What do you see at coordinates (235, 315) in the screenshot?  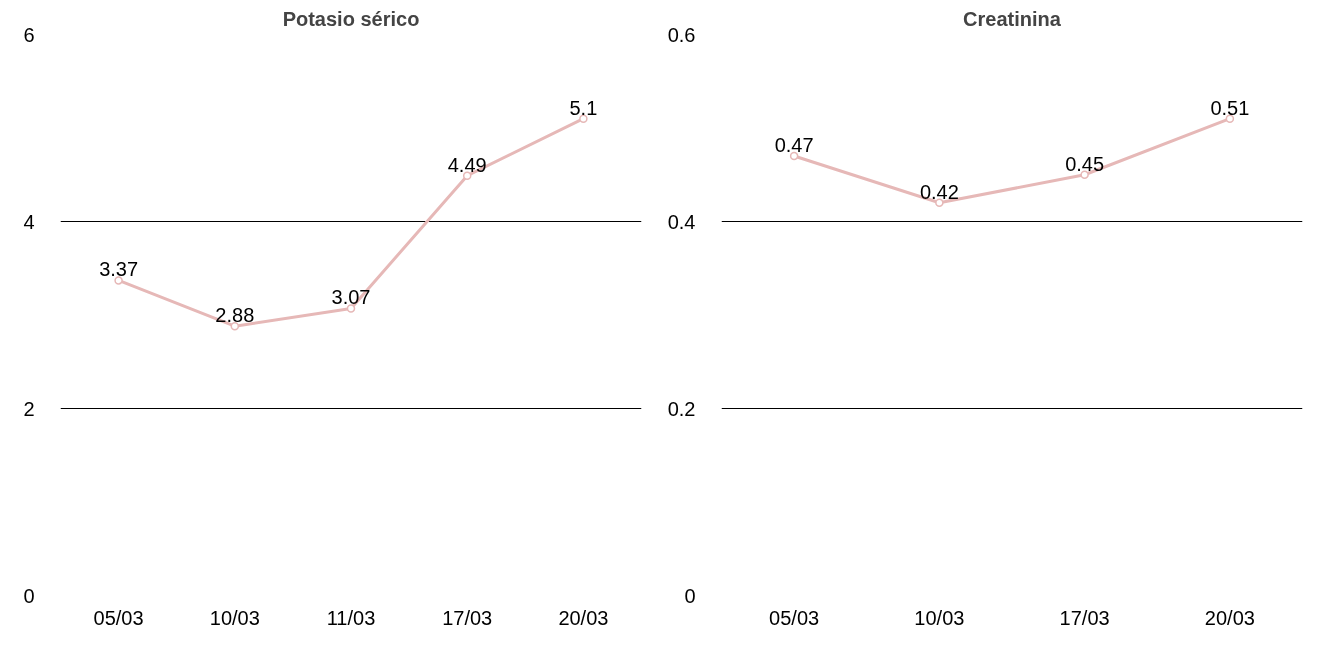 I see `data-label: 2.88` at bounding box center [235, 315].